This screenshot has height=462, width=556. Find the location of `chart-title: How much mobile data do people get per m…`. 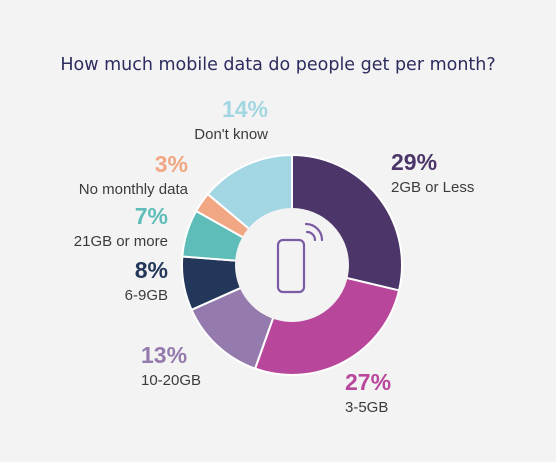

chart-title: How much mobile data do people get per m… is located at coordinates (277, 65).